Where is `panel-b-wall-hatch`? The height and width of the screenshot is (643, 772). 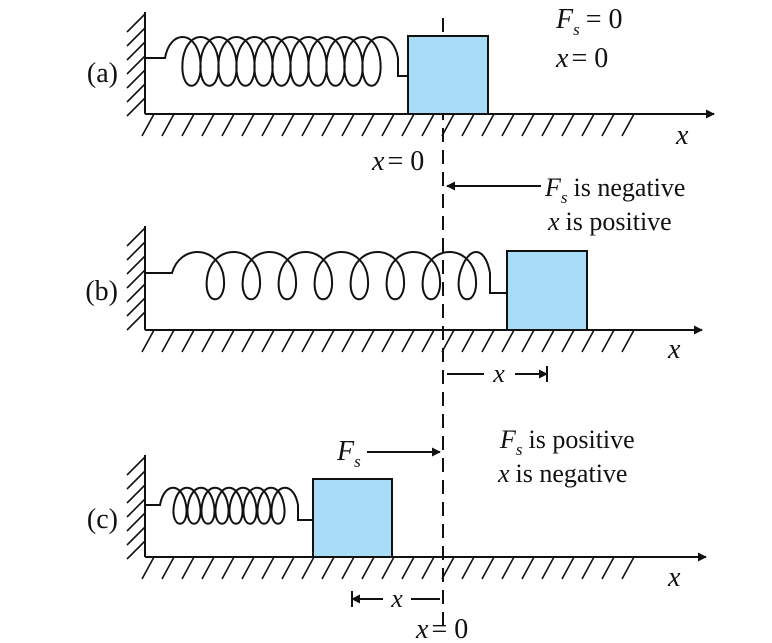
panel-b-wall-hatch is located at coordinates (136, 279).